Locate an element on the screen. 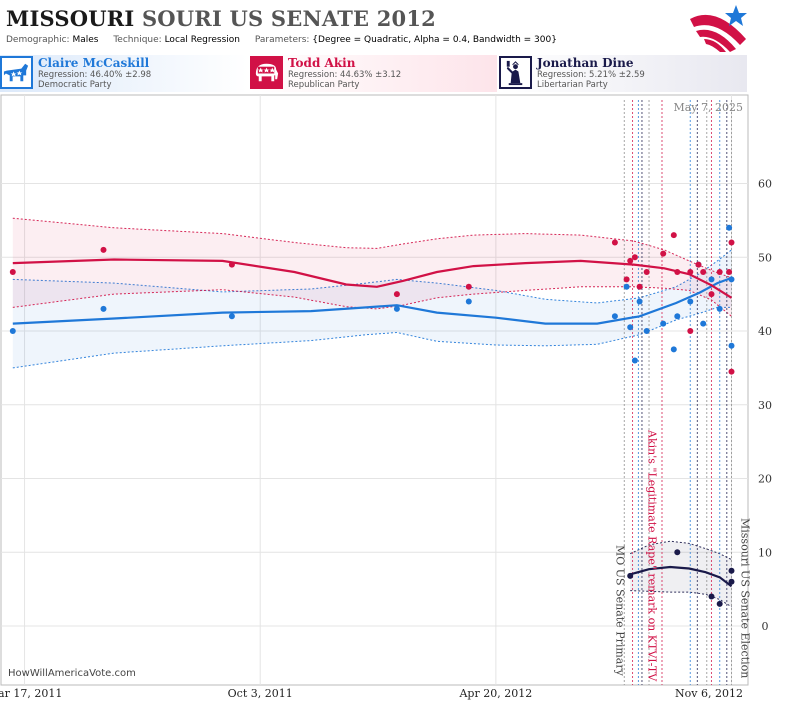  parameters-label: Parameters: is located at coordinates (282, 40).